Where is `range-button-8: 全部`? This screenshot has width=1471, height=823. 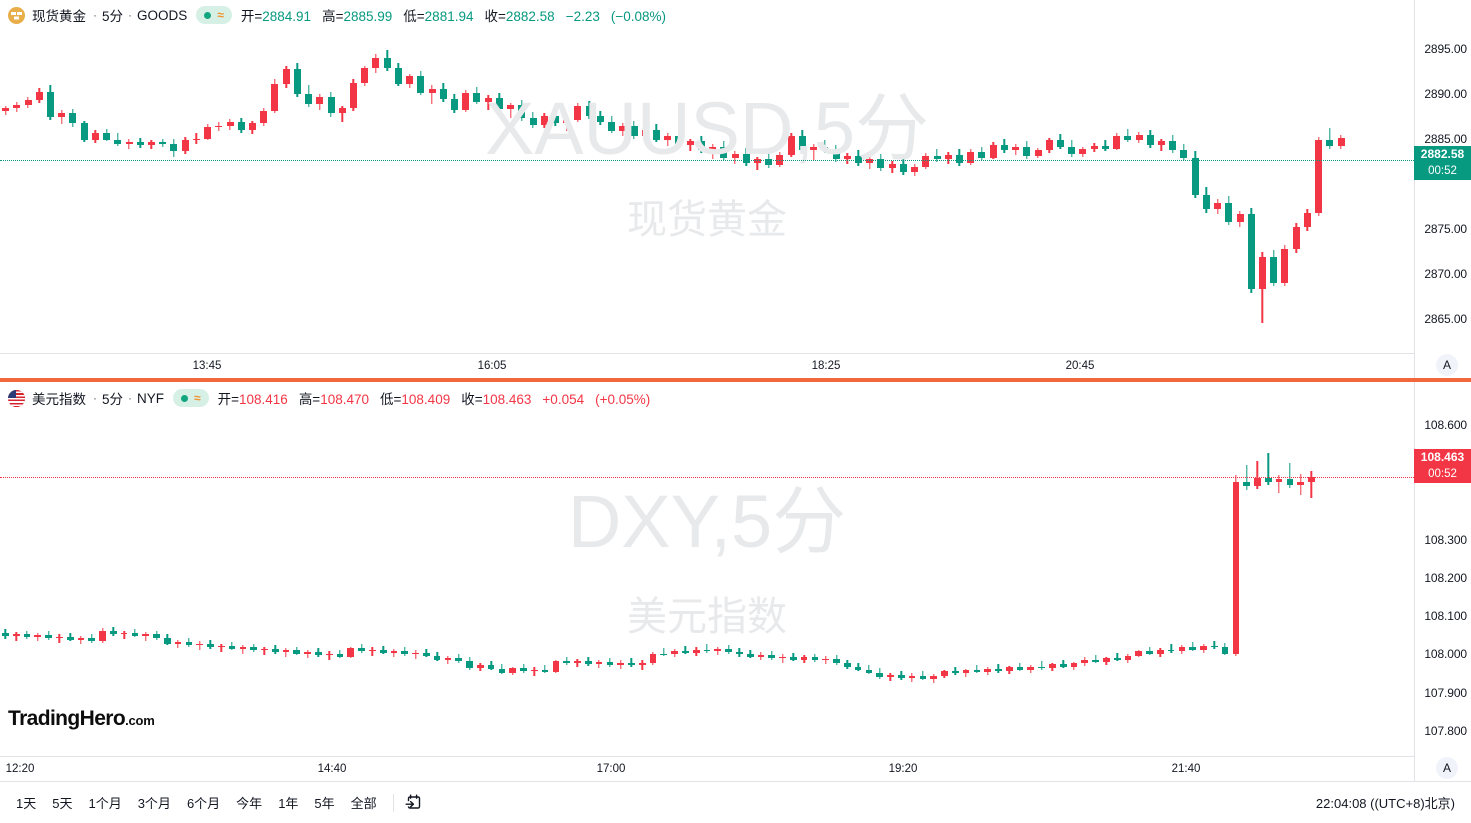 range-button-8: 全部 is located at coordinates (363, 803).